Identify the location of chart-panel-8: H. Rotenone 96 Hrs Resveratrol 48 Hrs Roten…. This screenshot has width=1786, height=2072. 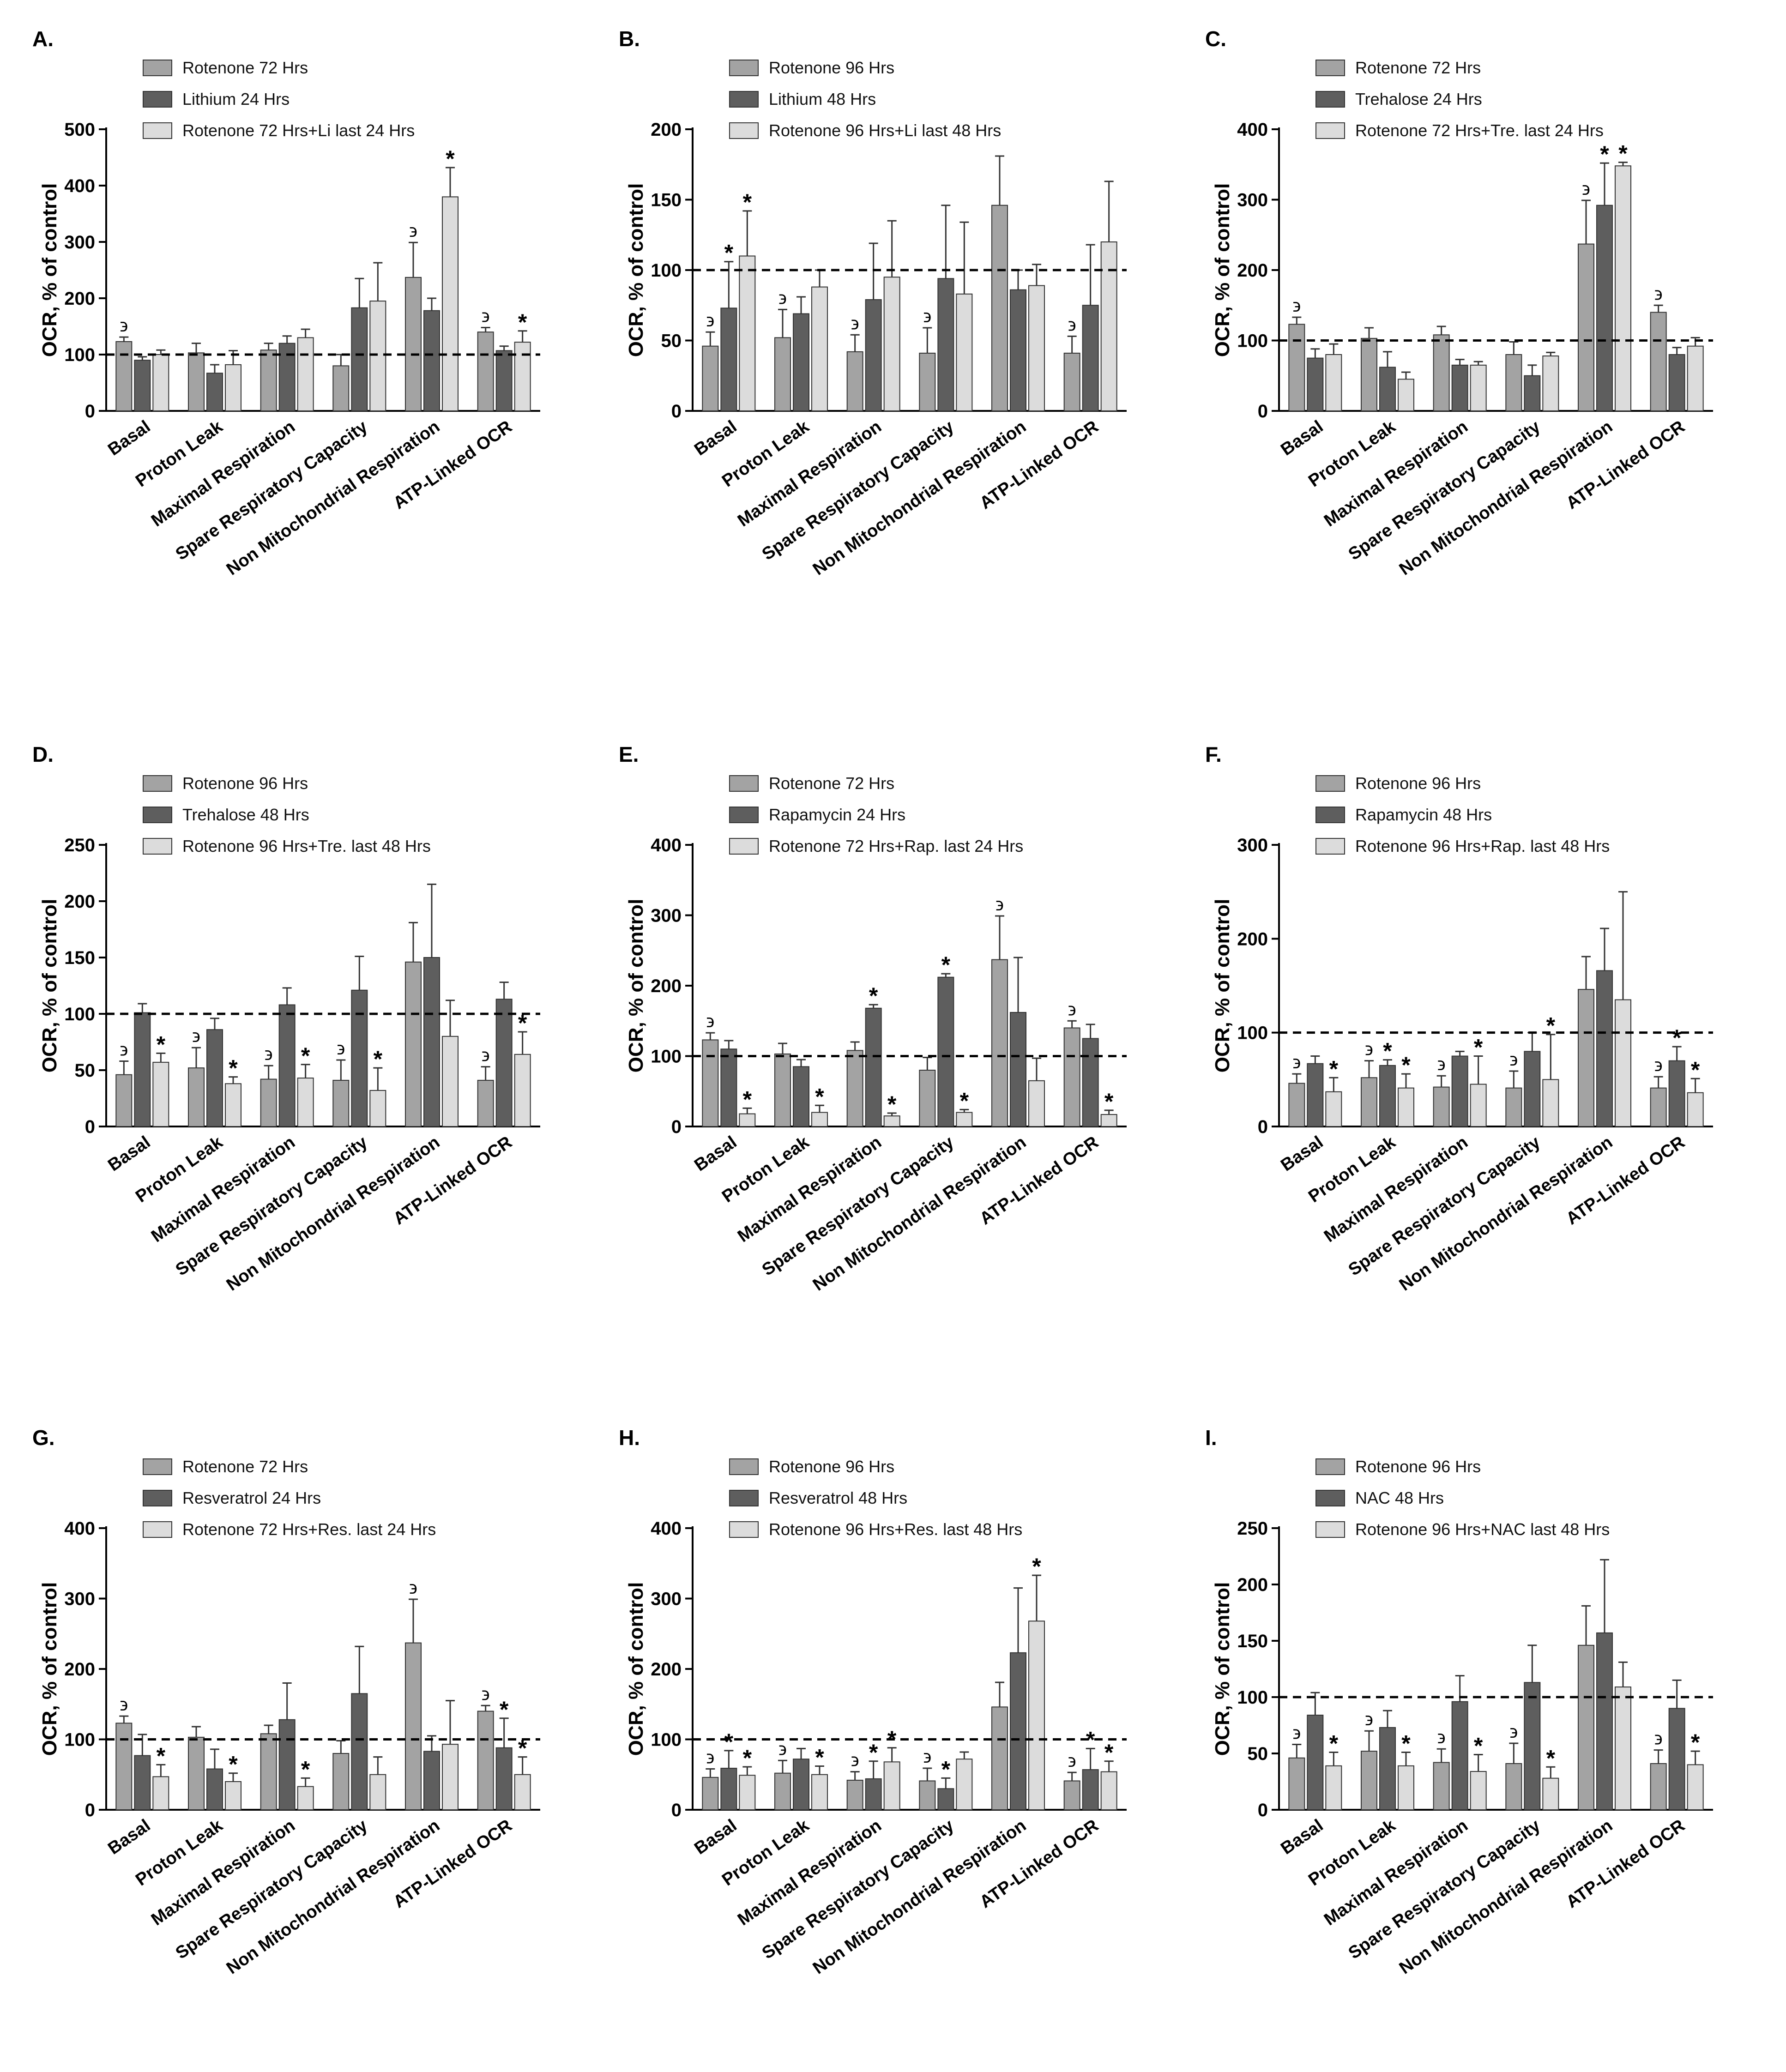
(873, 1702).